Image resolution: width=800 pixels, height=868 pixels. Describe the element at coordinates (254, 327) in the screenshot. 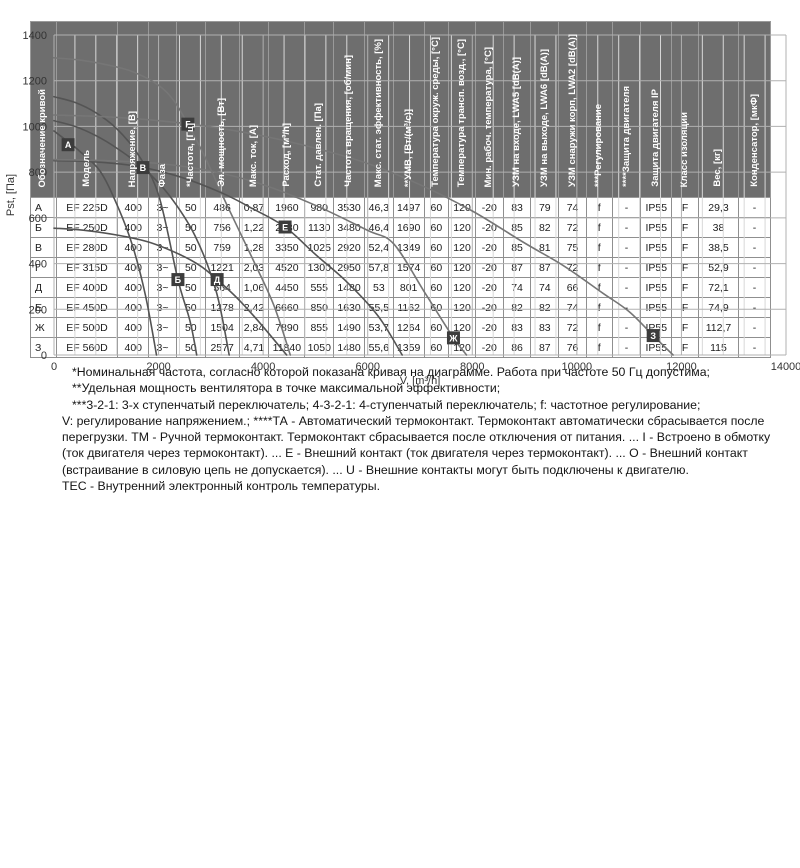

I see `table-cell: 2,84` at that location.